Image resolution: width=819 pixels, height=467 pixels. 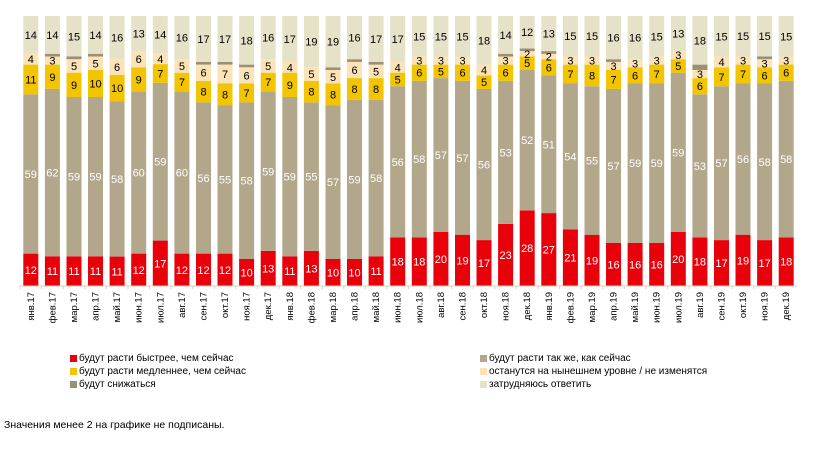 What do you see at coordinates (419, 160) in the screenshot?
I see `data-label-same: 58` at bounding box center [419, 160].